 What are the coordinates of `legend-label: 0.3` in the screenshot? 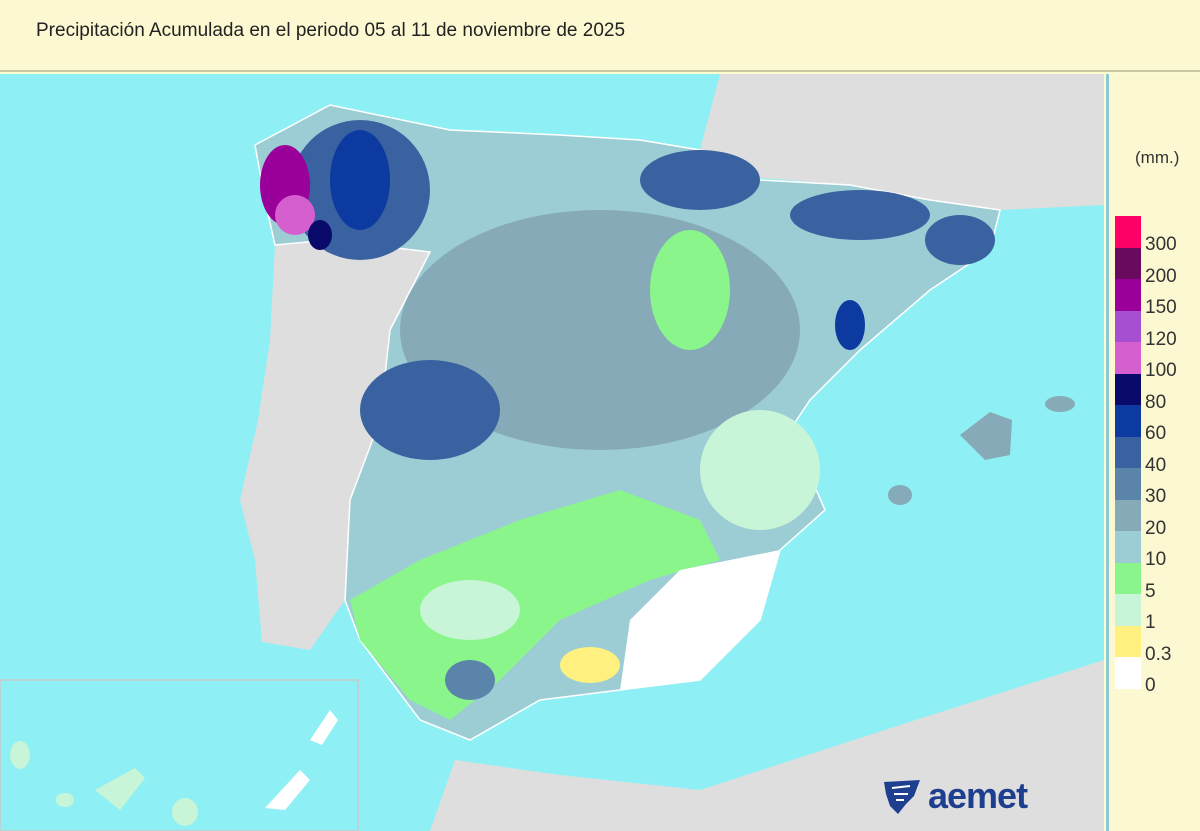 It's located at (1158, 654).